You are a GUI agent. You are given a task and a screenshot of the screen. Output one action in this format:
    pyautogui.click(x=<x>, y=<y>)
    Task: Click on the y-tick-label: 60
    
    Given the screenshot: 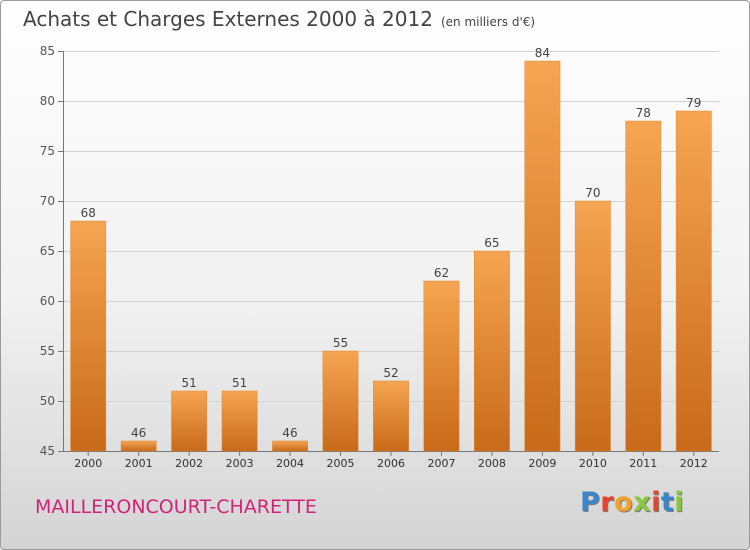 What is the action you would take?
    pyautogui.click(x=47, y=301)
    